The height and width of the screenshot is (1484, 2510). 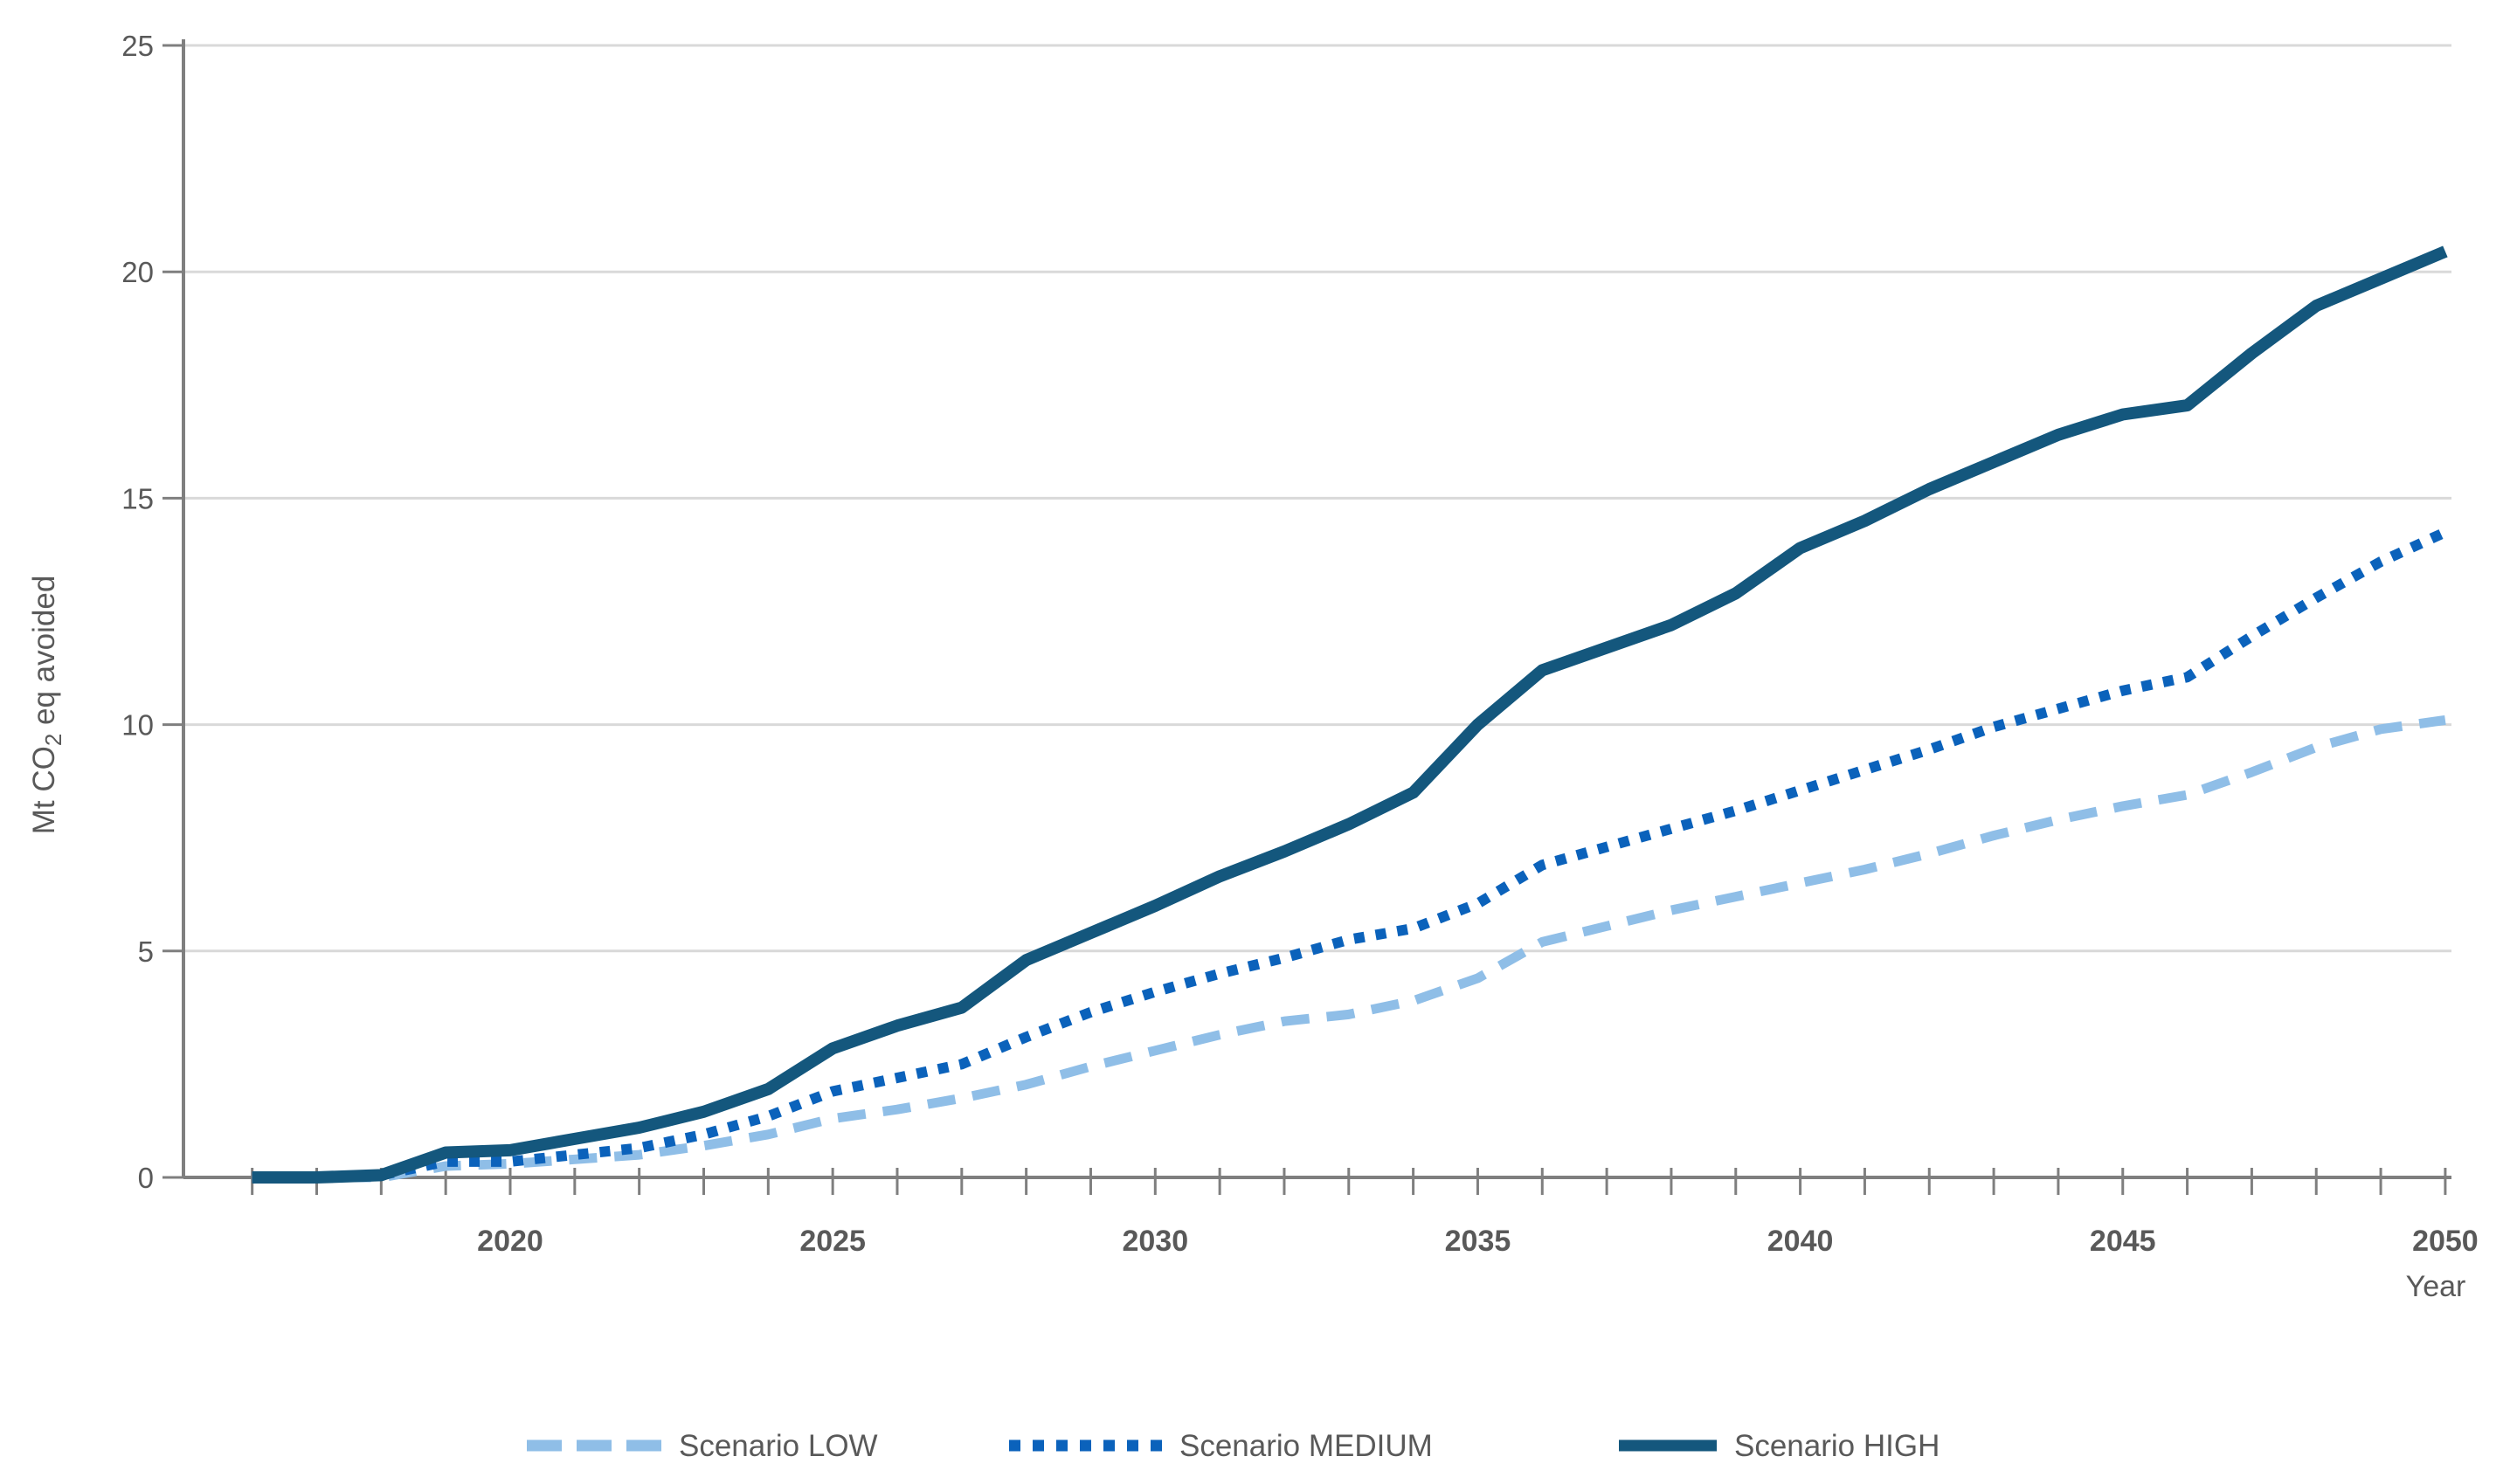 What do you see at coordinates (137, 725) in the screenshot?
I see `y-tick-label-10: 10` at bounding box center [137, 725].